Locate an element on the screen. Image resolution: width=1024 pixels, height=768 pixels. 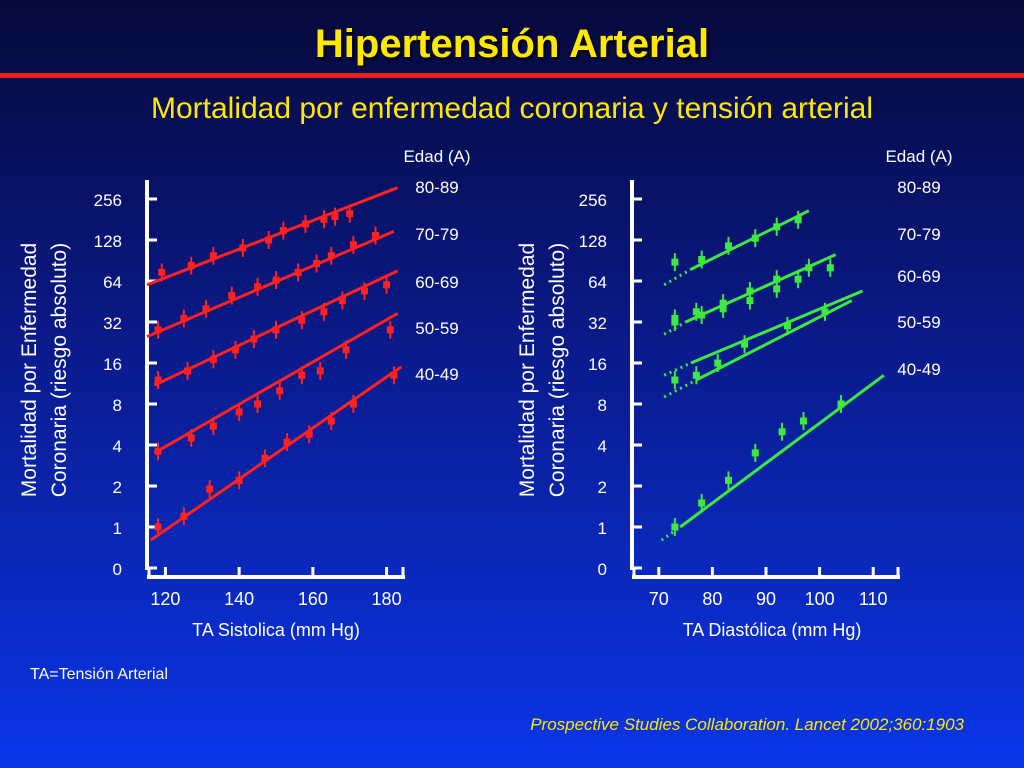
x-axis-title: TA Sistolica (mm Hg) is located at coordinates (276, 630).